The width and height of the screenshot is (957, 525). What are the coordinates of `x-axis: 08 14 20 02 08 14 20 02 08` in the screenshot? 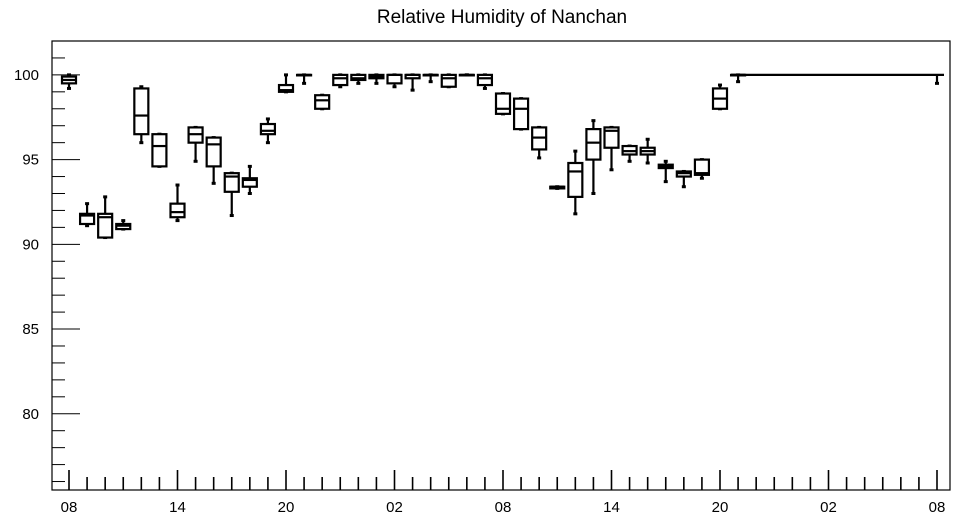 It's located at (503, 493).